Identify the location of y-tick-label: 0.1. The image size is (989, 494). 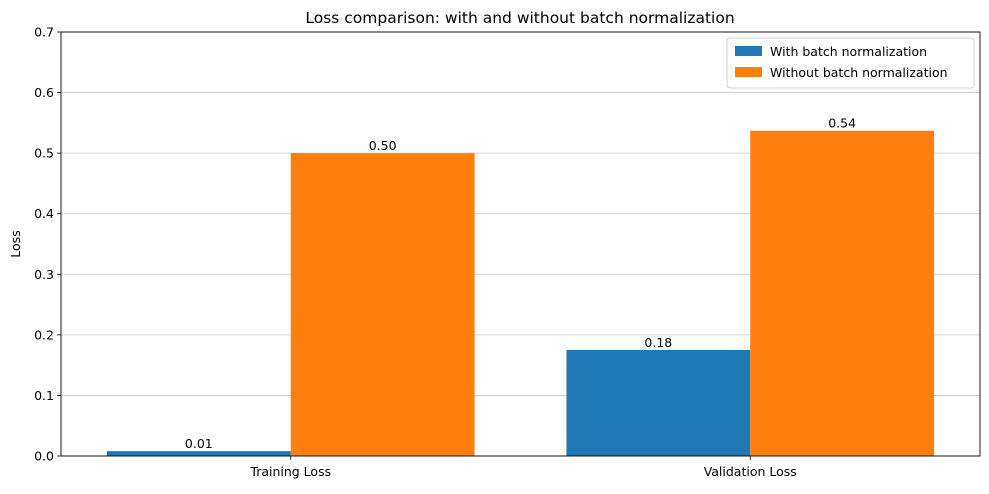
(44, 395).